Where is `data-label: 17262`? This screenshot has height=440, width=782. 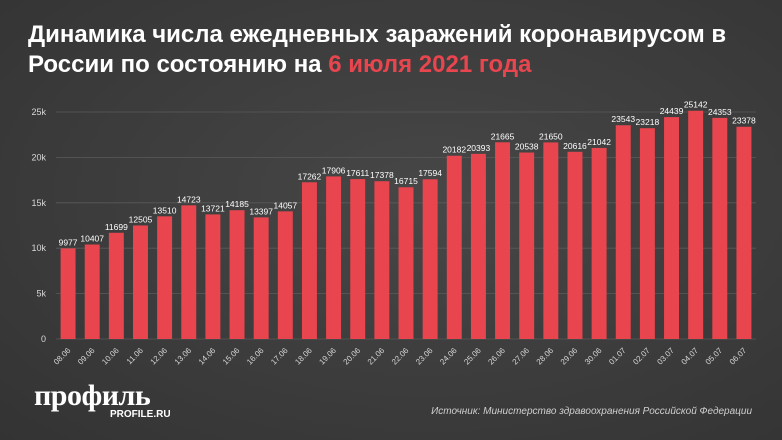 data-label: 17262 is located at coordinates (310, 176).